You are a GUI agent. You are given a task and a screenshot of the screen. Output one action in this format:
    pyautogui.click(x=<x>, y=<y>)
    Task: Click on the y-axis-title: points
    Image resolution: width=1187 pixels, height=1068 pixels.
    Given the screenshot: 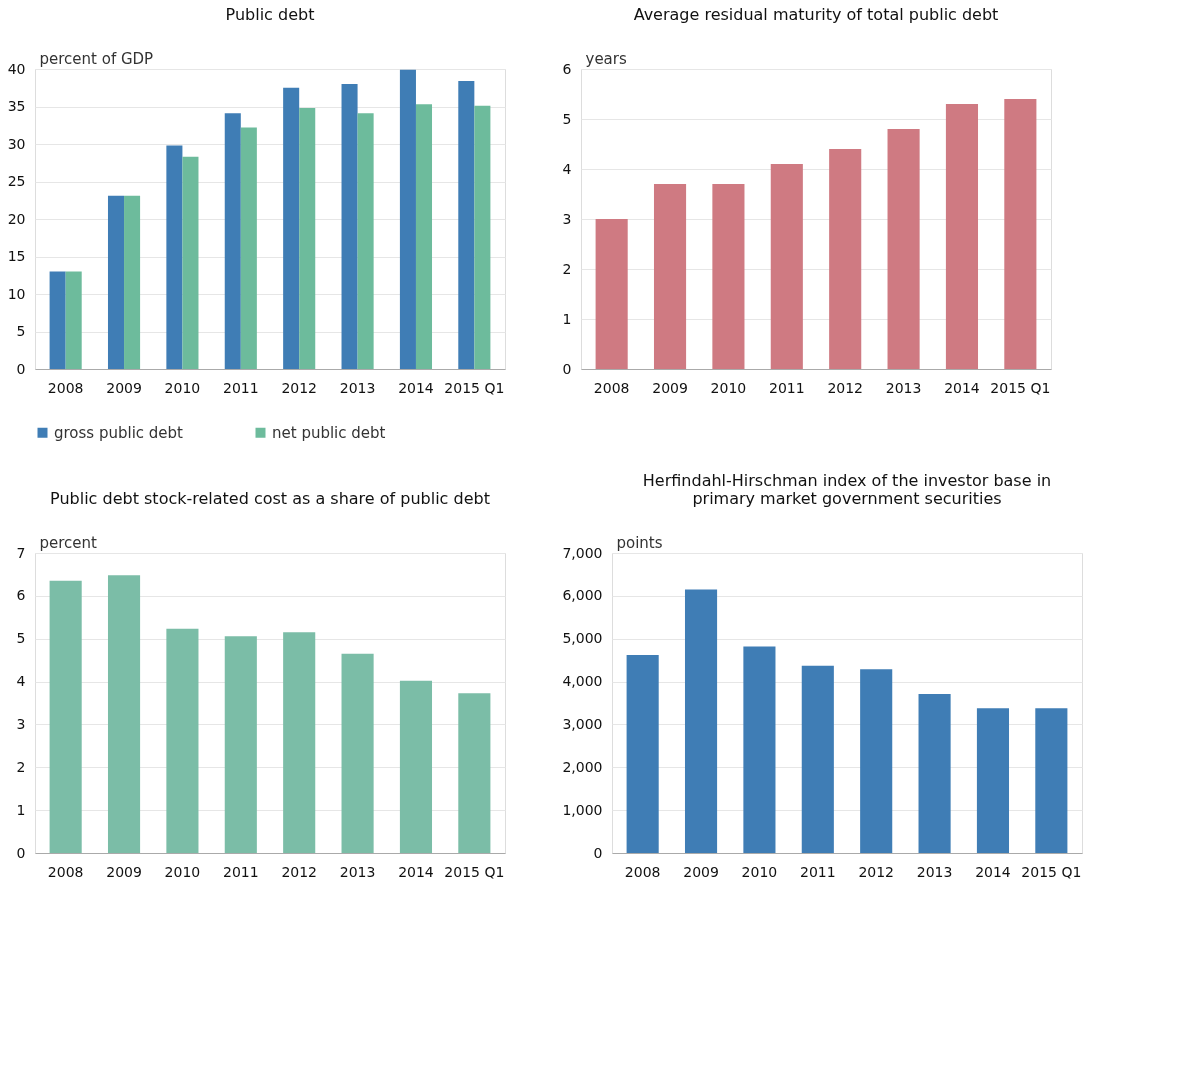 What is the action you would take?
    pyautogui.click(x=639, y=542)
    